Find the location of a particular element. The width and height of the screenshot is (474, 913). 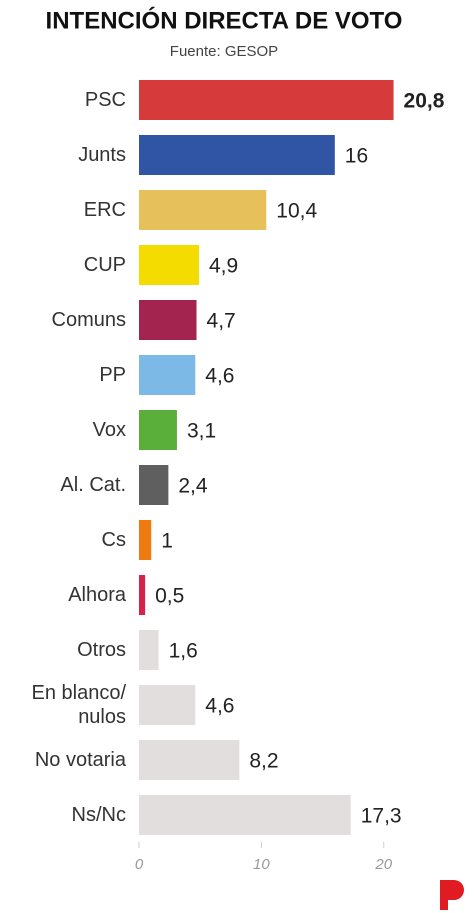

category-label: En blanco/ nulos is located at coordinates (78, 705).